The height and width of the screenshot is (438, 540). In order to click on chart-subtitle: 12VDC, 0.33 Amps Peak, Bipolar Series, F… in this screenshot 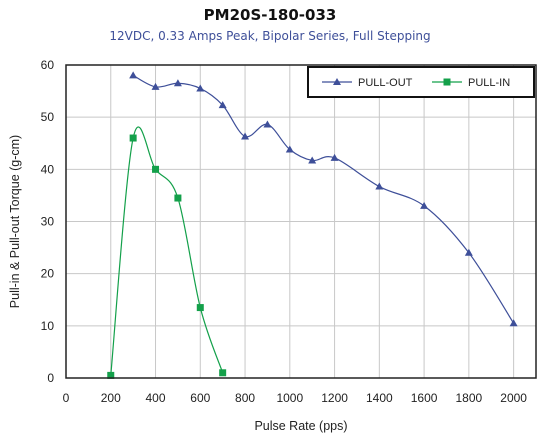, I will do `click(270, 36)`.